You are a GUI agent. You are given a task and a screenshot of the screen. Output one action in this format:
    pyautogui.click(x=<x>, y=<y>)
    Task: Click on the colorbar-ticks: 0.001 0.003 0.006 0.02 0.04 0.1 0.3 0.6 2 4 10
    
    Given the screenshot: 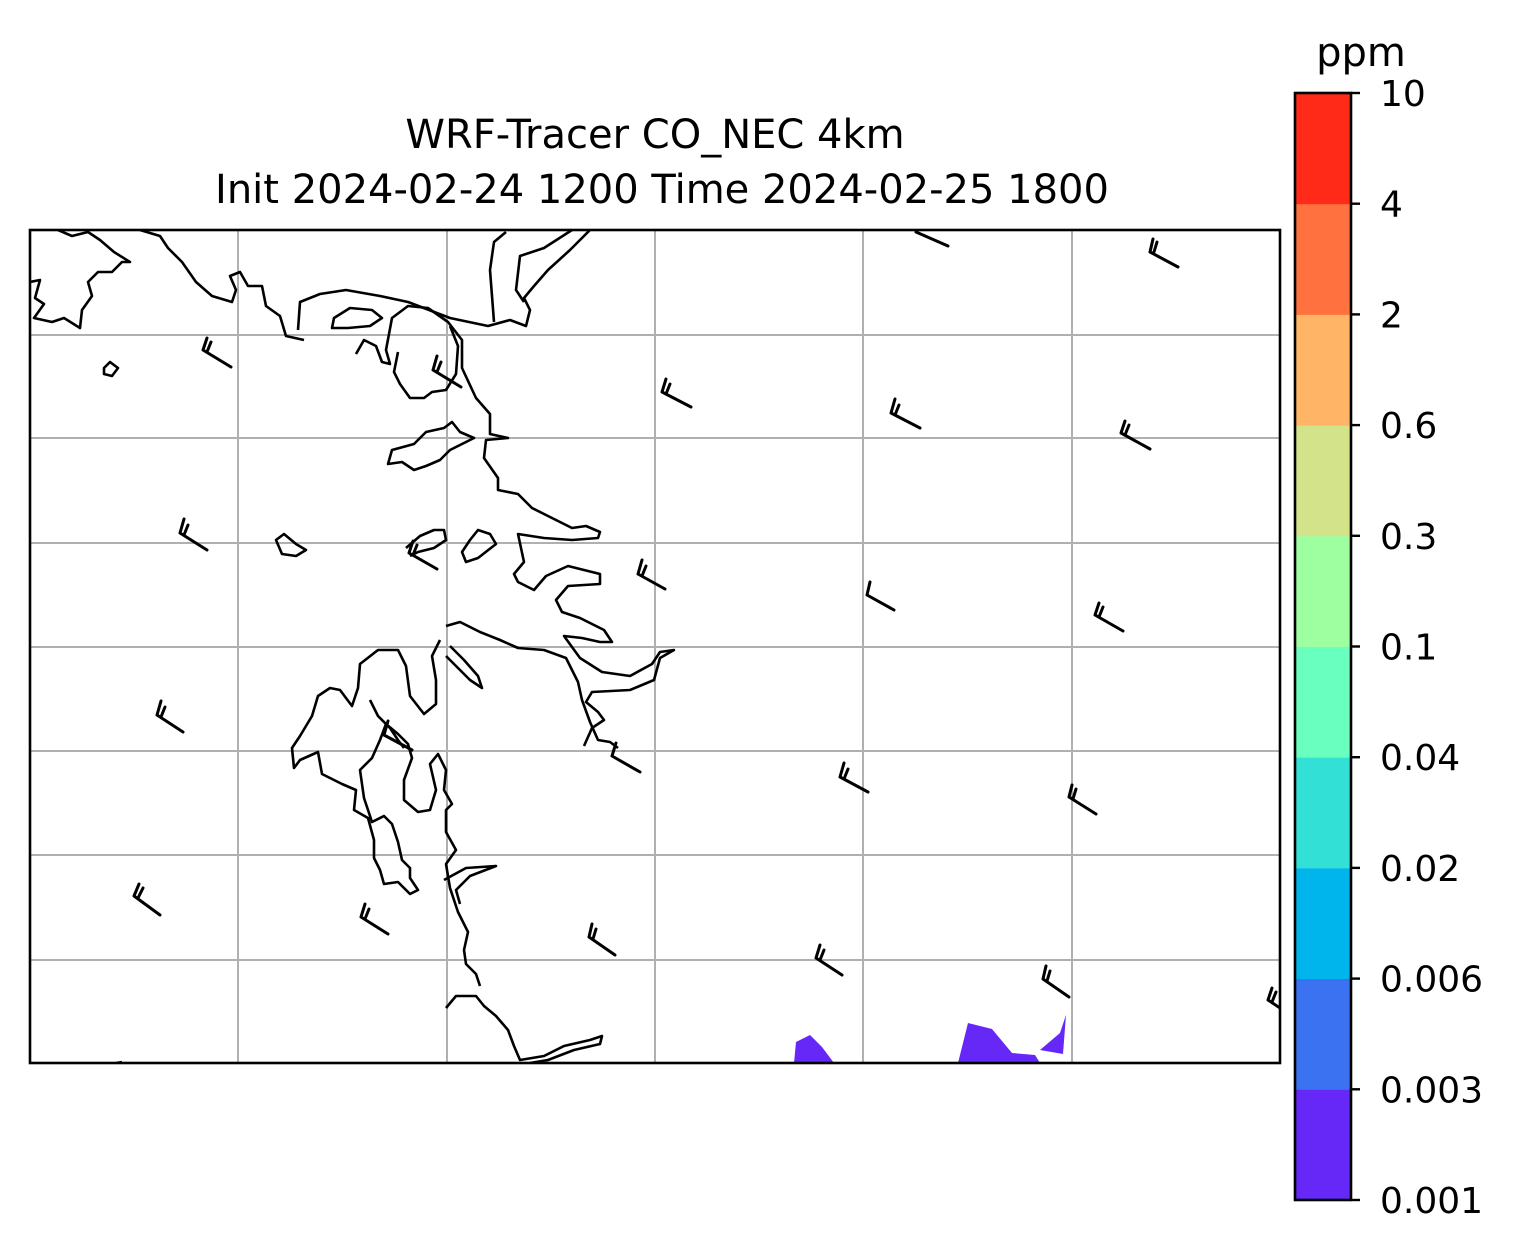 What is the action you would take?
    pyautogui.click(x=1417, y=648)
    